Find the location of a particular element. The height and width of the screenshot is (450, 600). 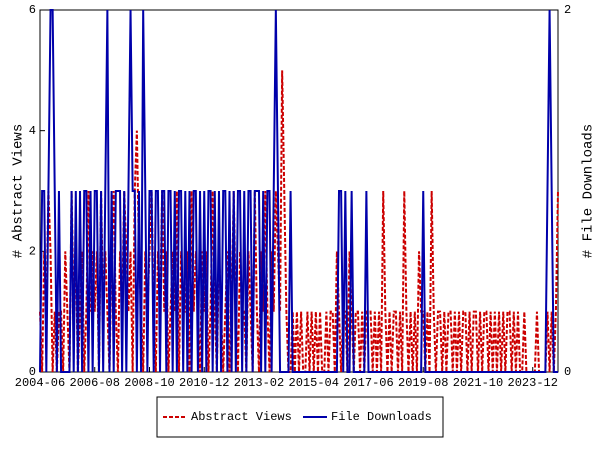

y2-tick-label: 2 is located at coordinates (567, 10).